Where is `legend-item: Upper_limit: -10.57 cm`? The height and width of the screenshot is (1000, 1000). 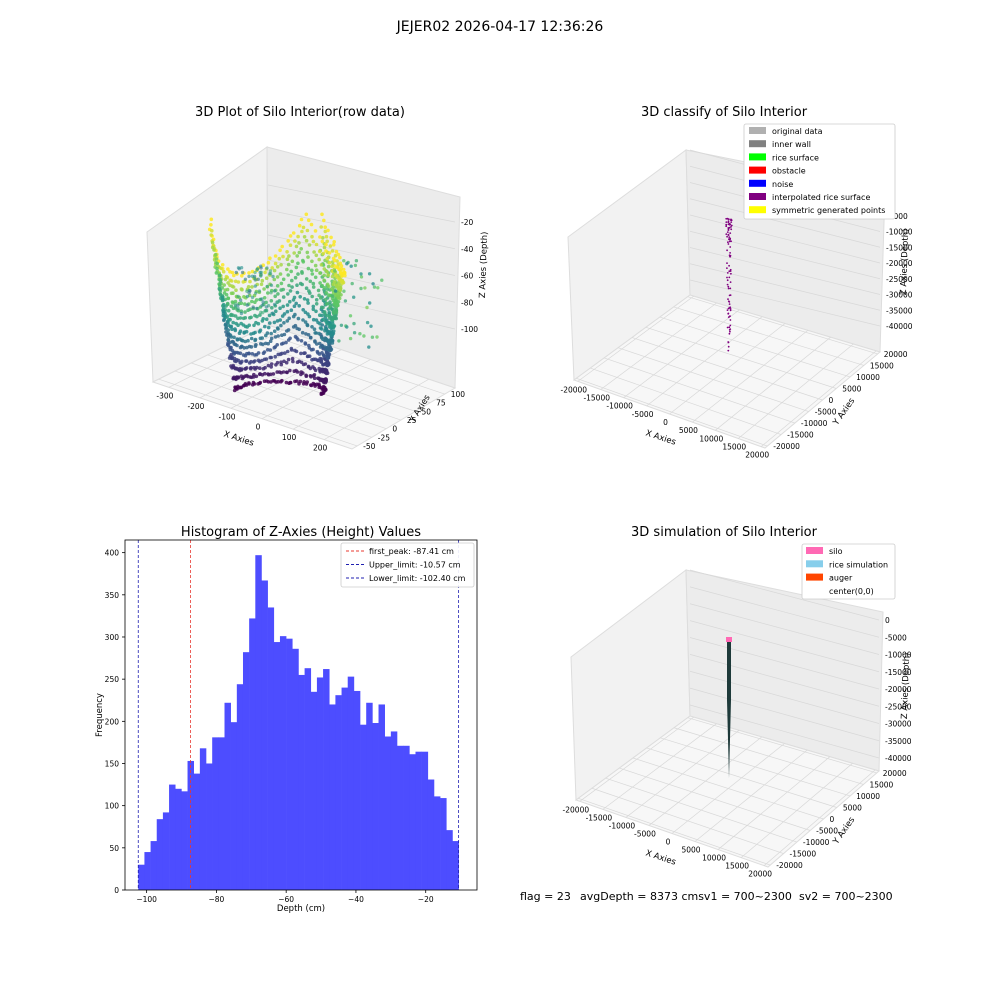
legend-item: Upper_limit: -10.57 cm is located at coordinates (415, 565).